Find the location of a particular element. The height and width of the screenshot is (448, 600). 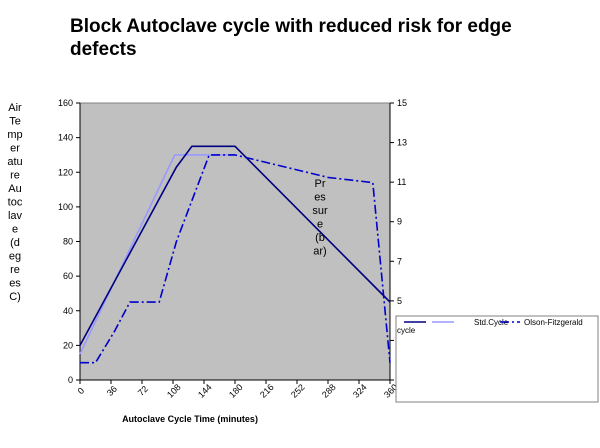

x-tick-label: 108 is located at coordinates (174, 391).